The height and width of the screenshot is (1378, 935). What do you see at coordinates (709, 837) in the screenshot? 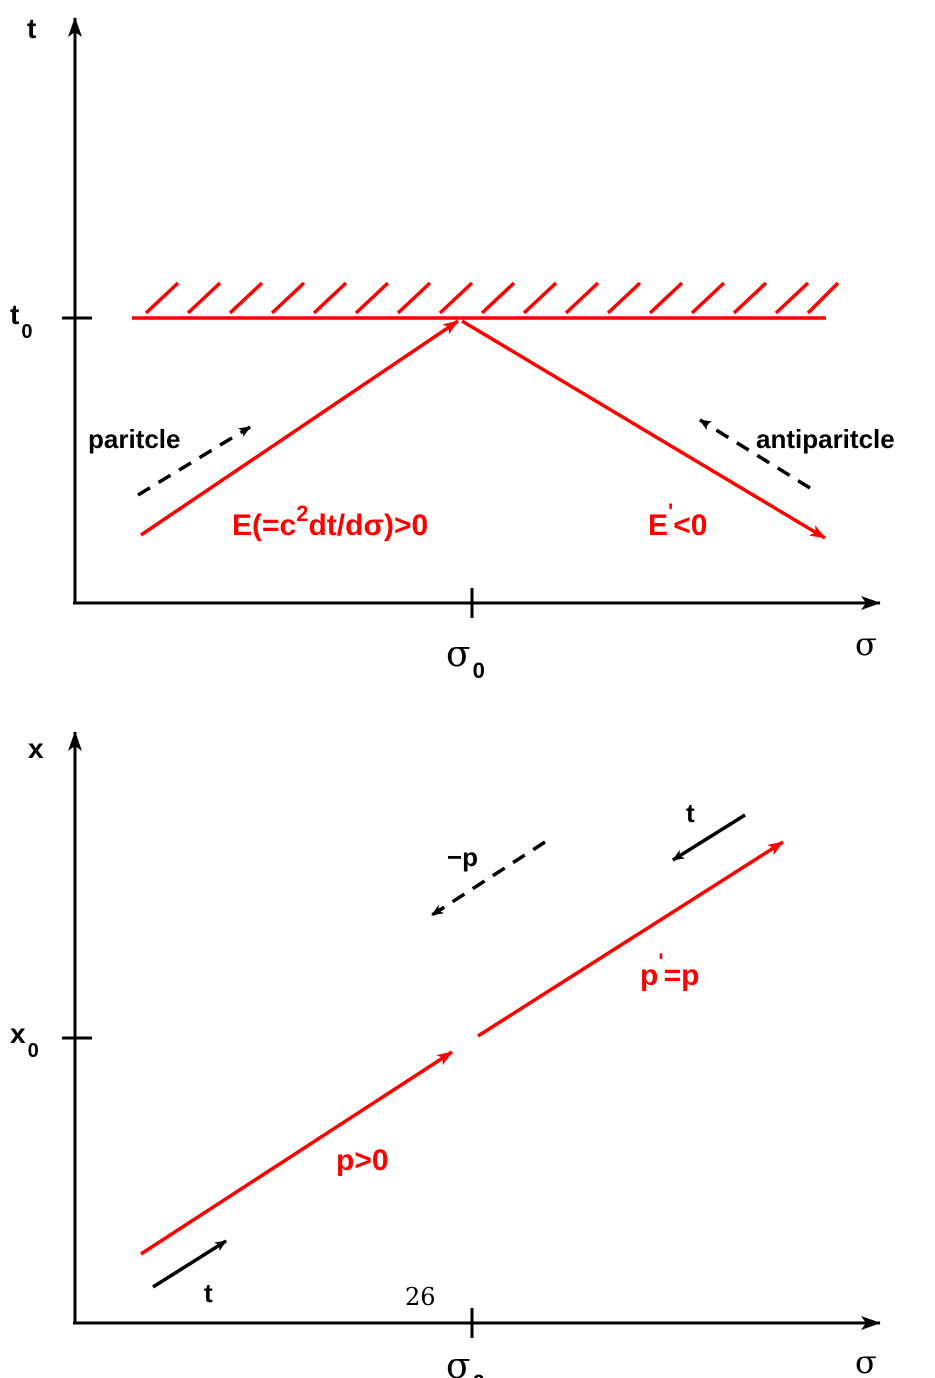
I see `bottom-t-arrow-top` at bounding box center [709, 837].